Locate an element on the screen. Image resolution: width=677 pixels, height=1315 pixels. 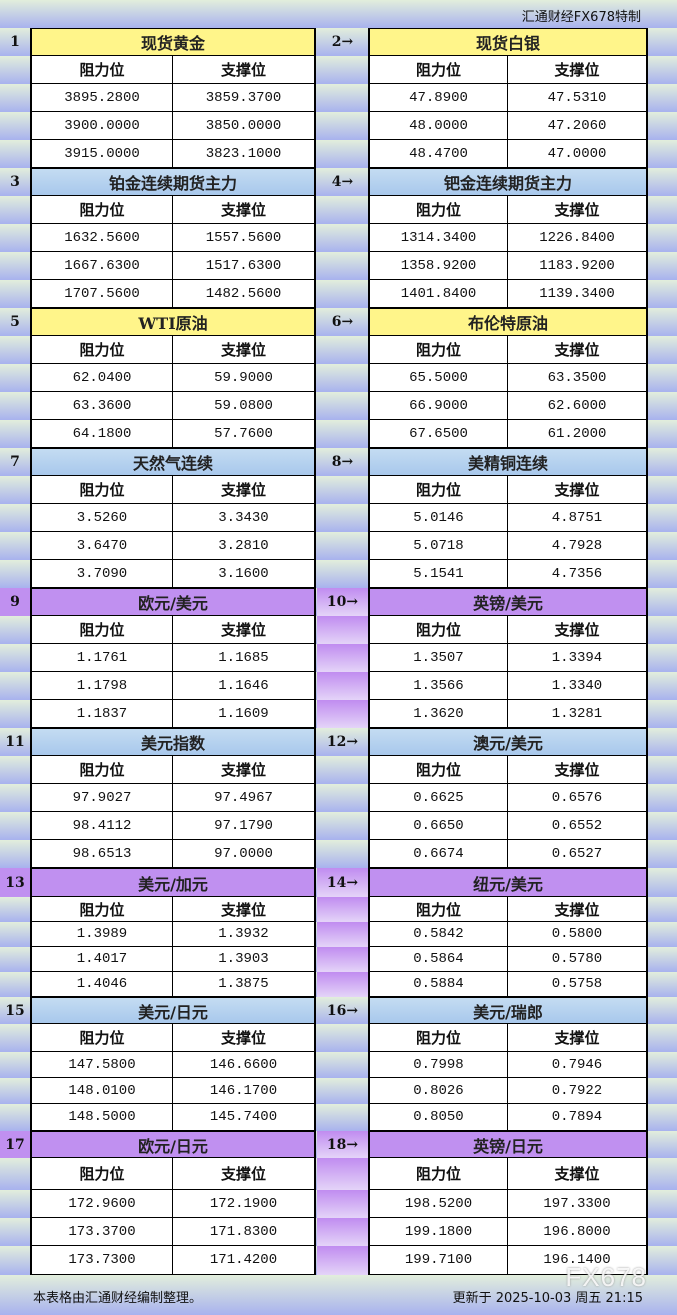
resistance-value: 0.6625 is located at coordinates (438, 798).